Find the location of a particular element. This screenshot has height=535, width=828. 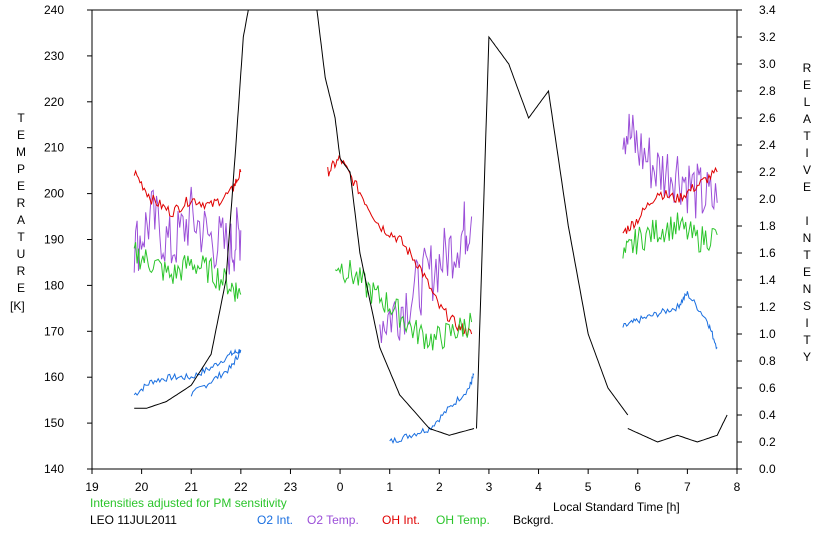

x-tick-label: 1 is located at coordinates (389, 487).